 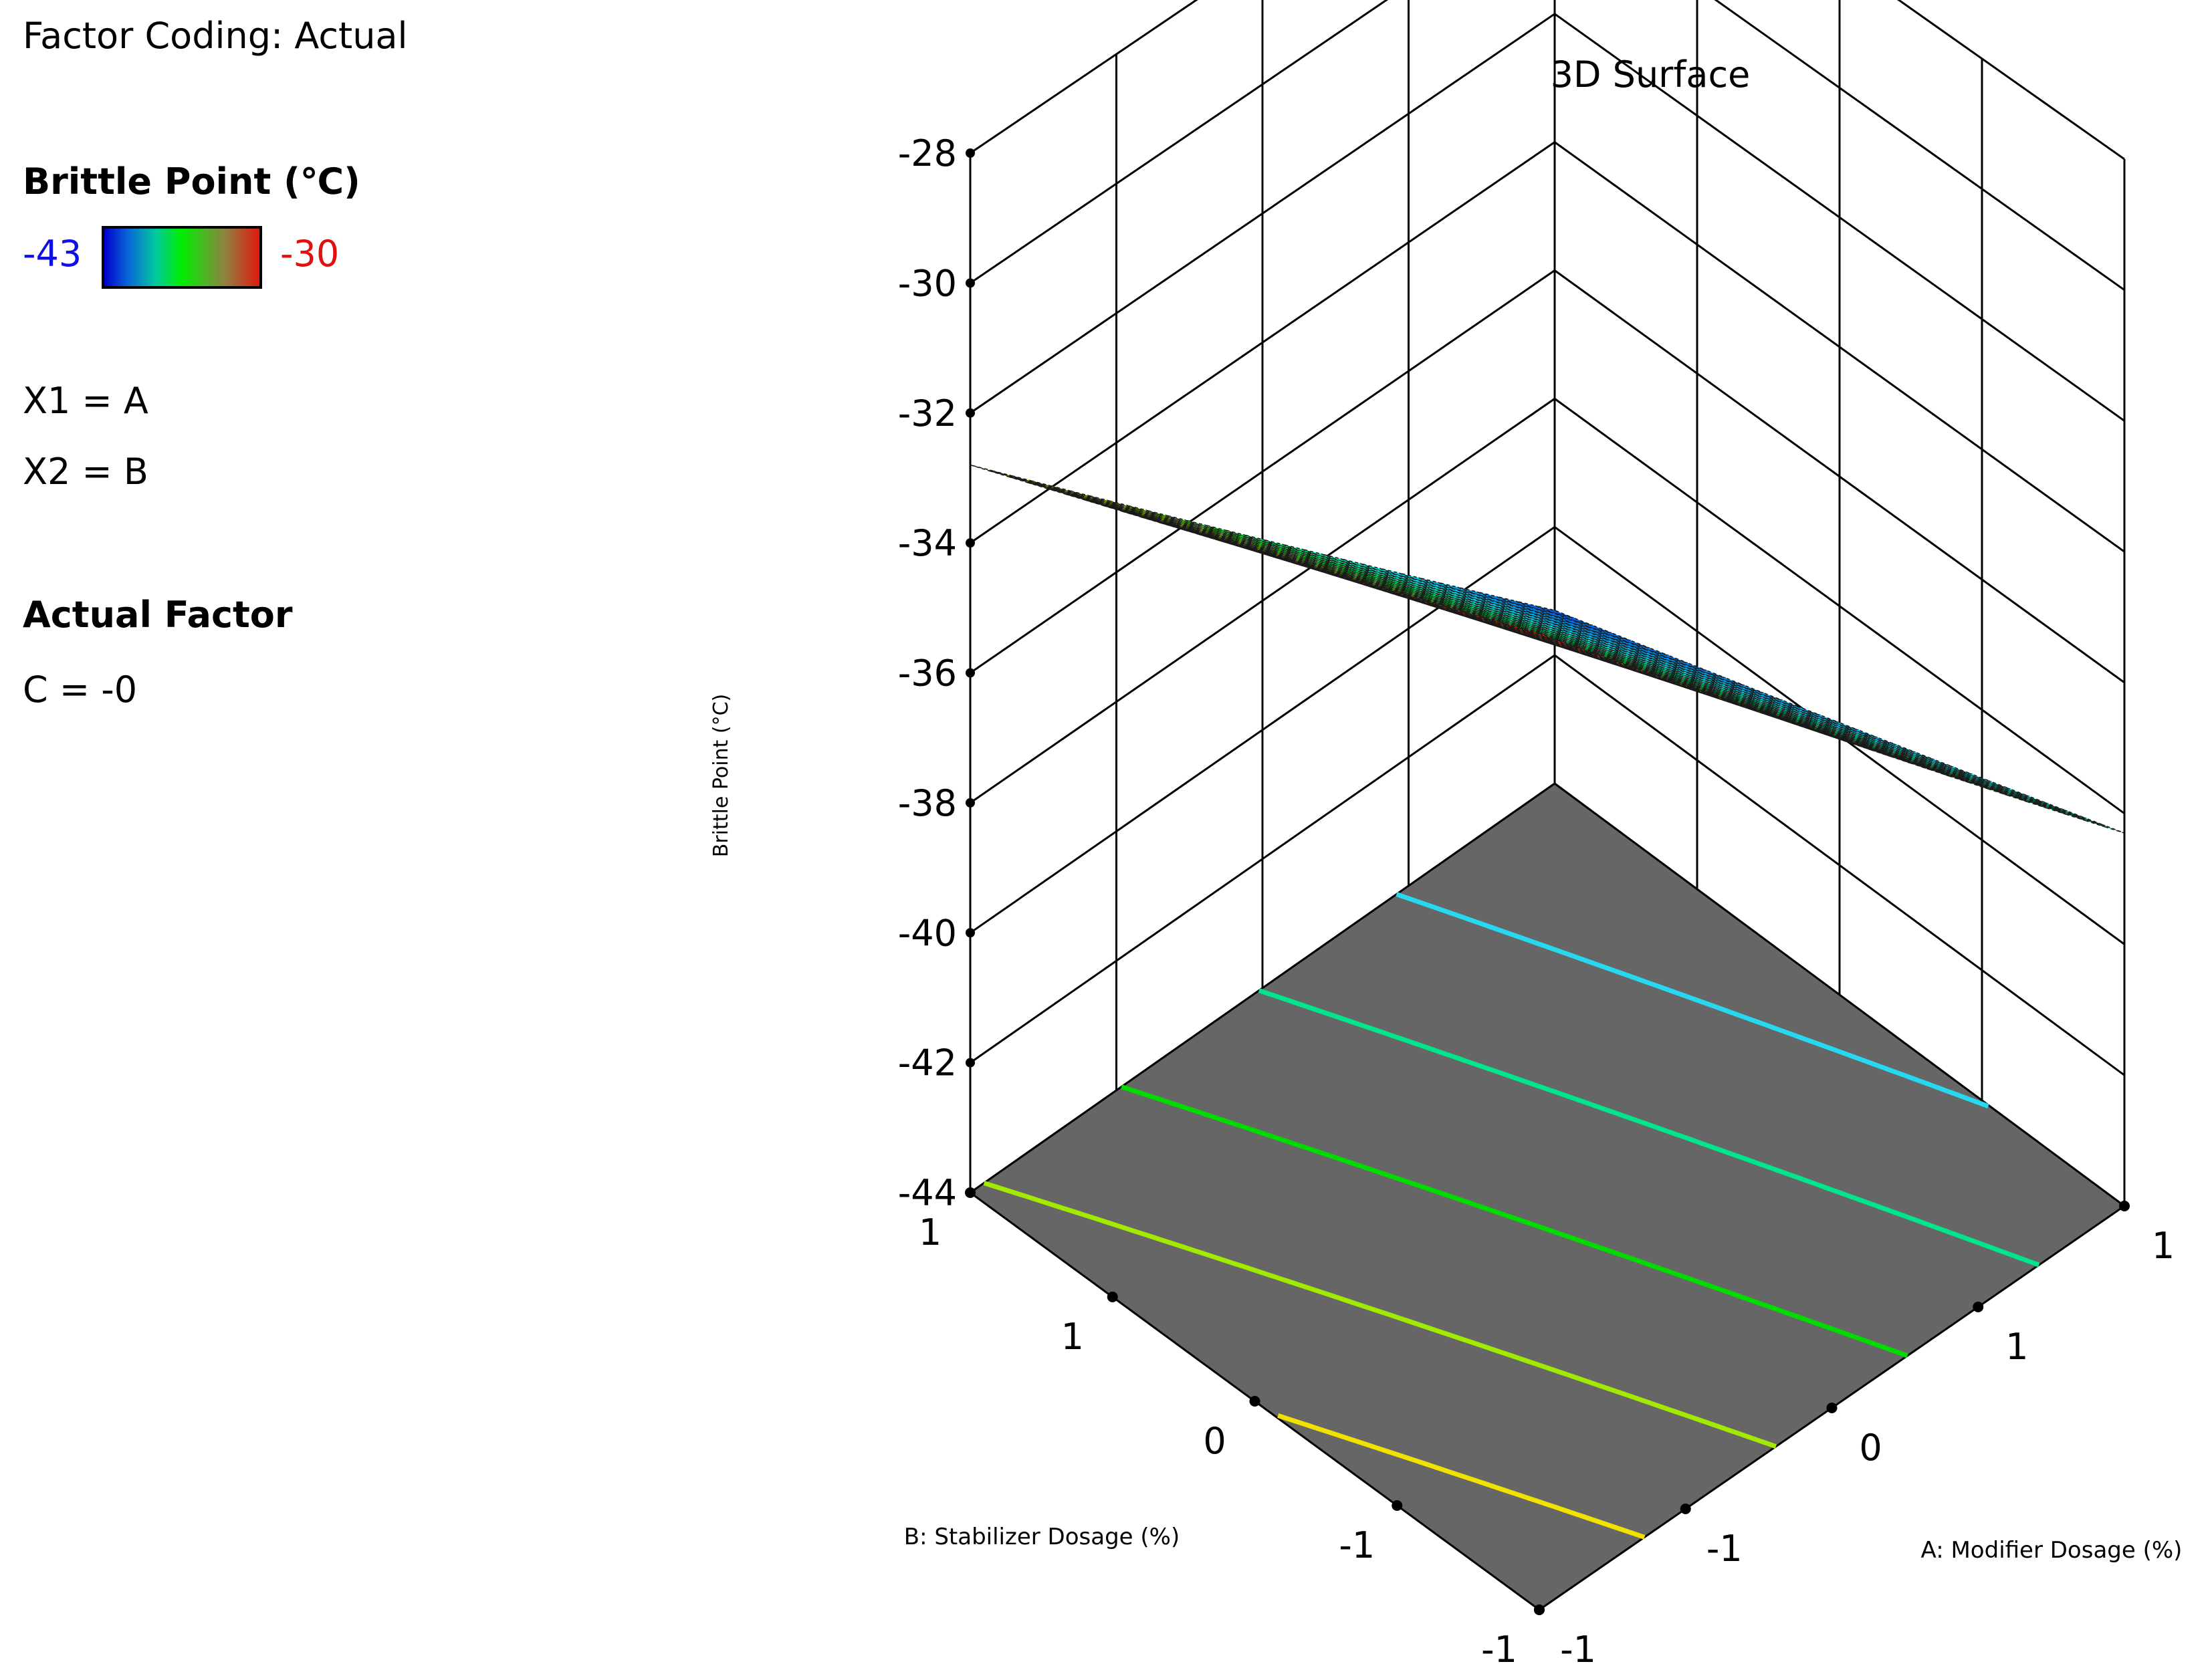 What do you see at coordinates (927, 803) in the screenshot?
I see `z-tick-label: -38` at bounding box center [927, 803].